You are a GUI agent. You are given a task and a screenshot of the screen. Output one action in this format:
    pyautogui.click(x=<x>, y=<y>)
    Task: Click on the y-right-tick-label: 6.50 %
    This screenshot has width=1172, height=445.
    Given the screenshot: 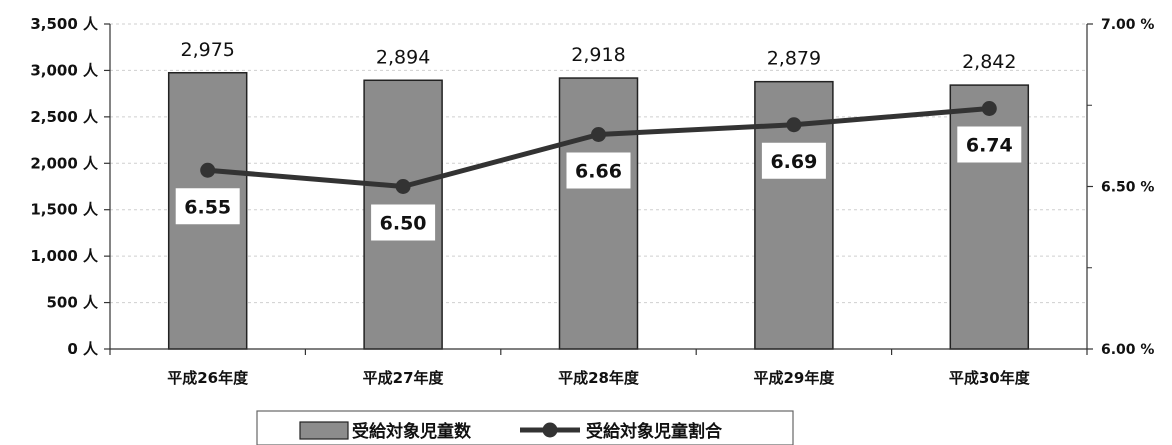 What is the action you would take?
    pyautogui.click(x=1127, y=188)
    